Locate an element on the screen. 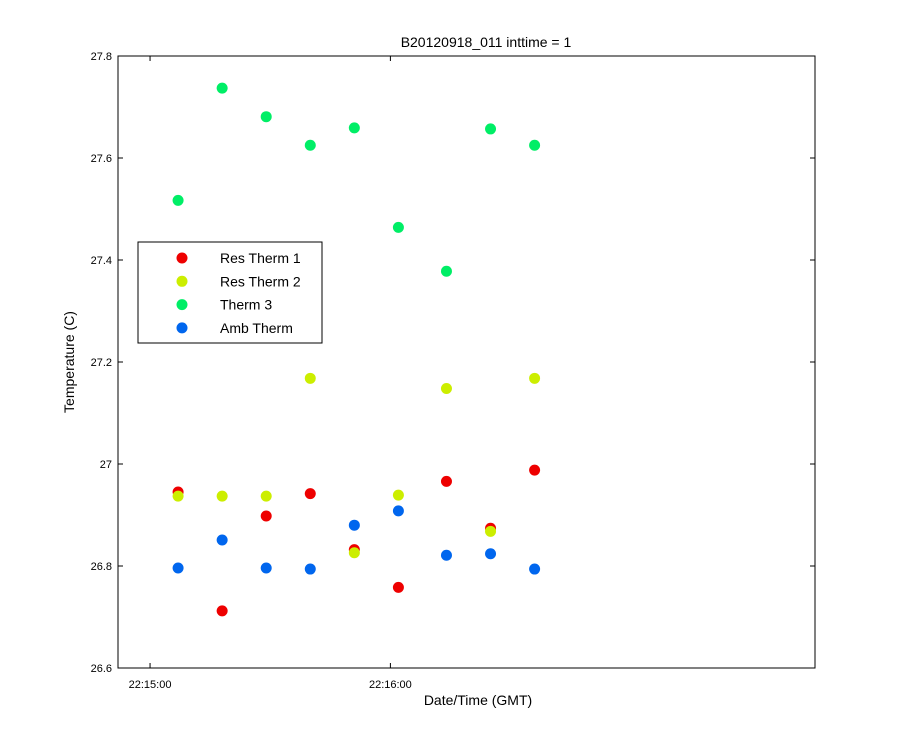 The height and width of the screenshot is (750, 900). y-tick-label: 26.8 is located at coordinates (101, 567).